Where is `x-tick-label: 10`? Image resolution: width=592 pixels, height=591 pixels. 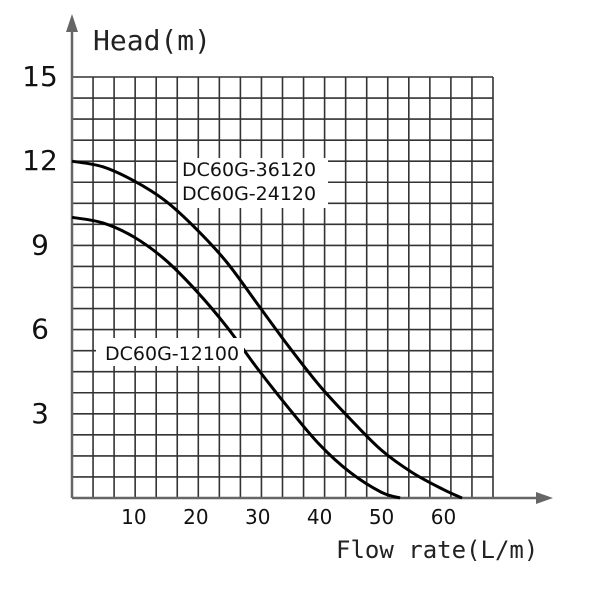
x-tick-label: 10 is located at coordinates (133, 517).